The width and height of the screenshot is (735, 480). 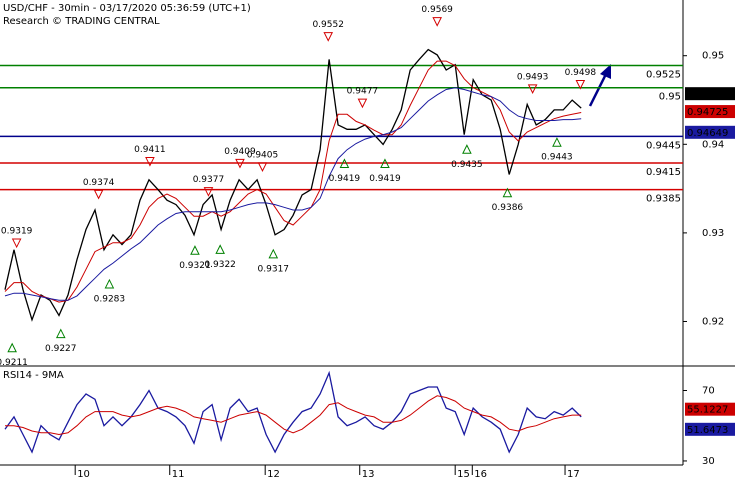 I want to click on peak-label: 0.9409, so click(x=240, y=152).